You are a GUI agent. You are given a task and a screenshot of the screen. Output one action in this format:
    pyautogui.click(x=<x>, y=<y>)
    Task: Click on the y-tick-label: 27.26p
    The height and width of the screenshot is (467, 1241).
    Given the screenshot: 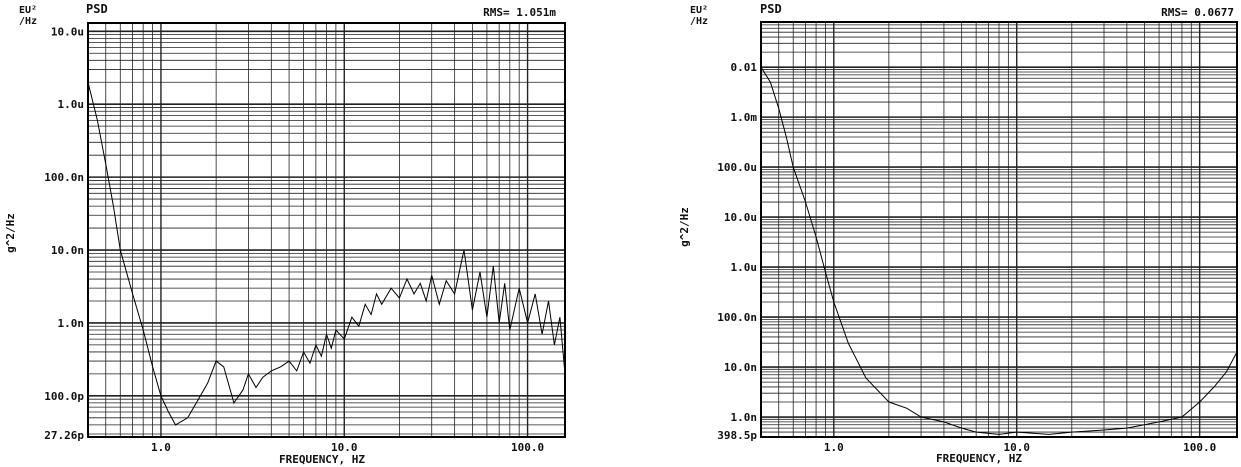 What is the action you would take?
    pyautogui.click(x=64, y=435)
    